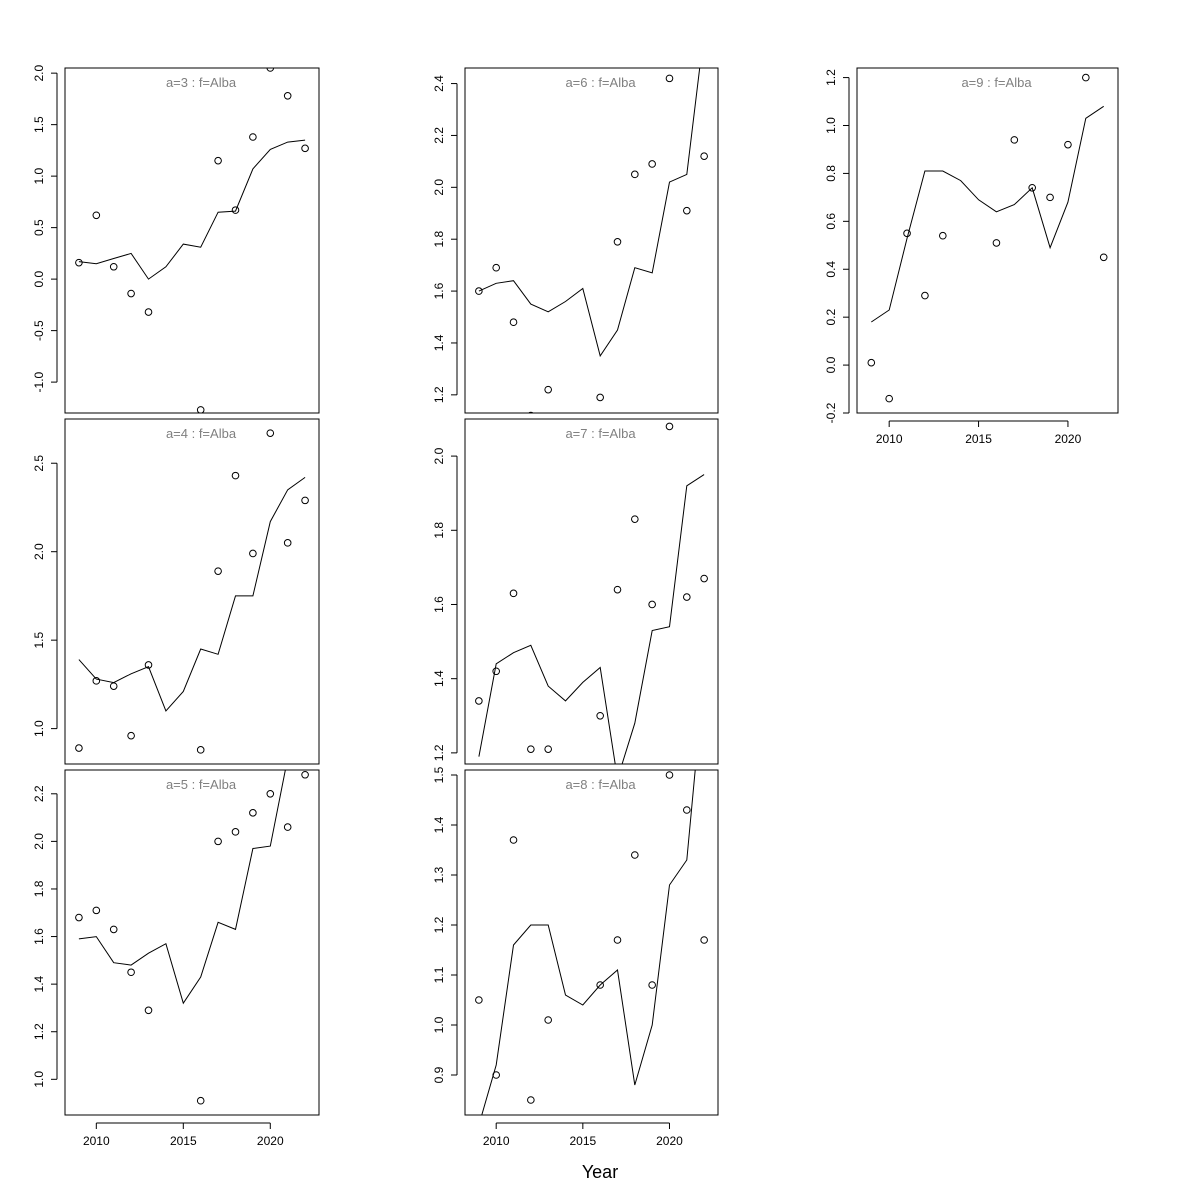 Image resolution: width=1200 pixels, height=1200 pixels. What do you see at coordinates (831, 269) in the screenshot?
I see `y-tick-label: 0.4` at bounding box center [831, 269].